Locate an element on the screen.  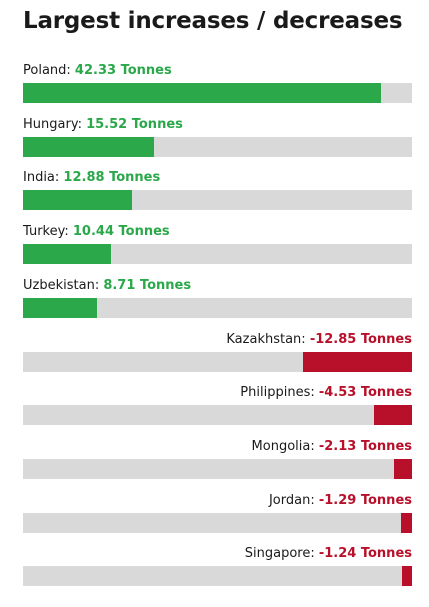
bar-label: Hungary: 15.52 Tonnes is located at coordinates (103, 124).